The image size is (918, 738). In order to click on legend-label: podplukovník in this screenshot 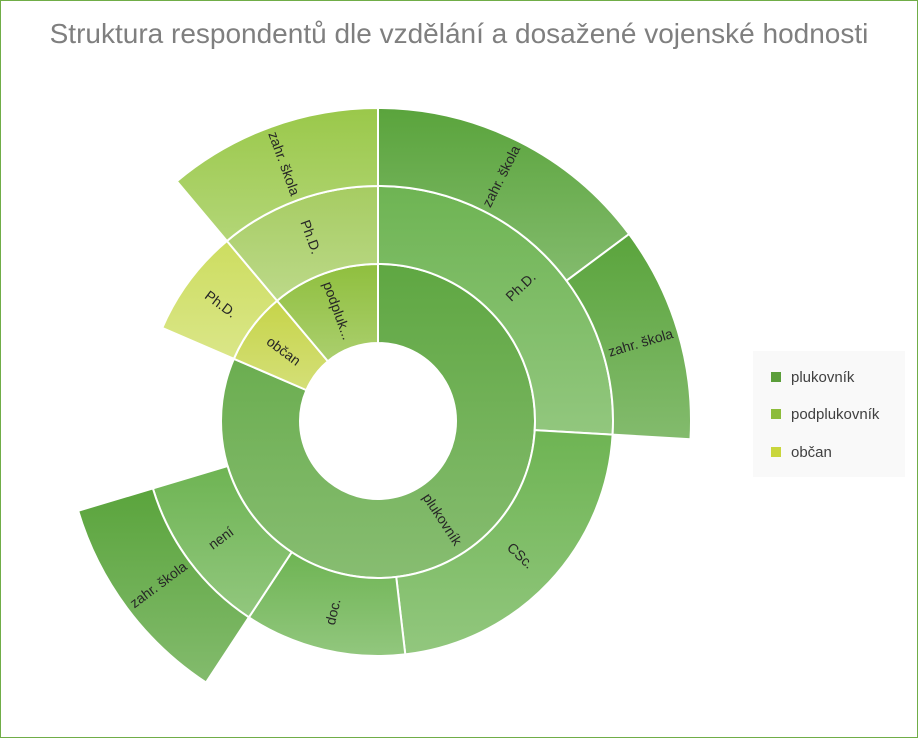, I will do `click(835, 414)`.